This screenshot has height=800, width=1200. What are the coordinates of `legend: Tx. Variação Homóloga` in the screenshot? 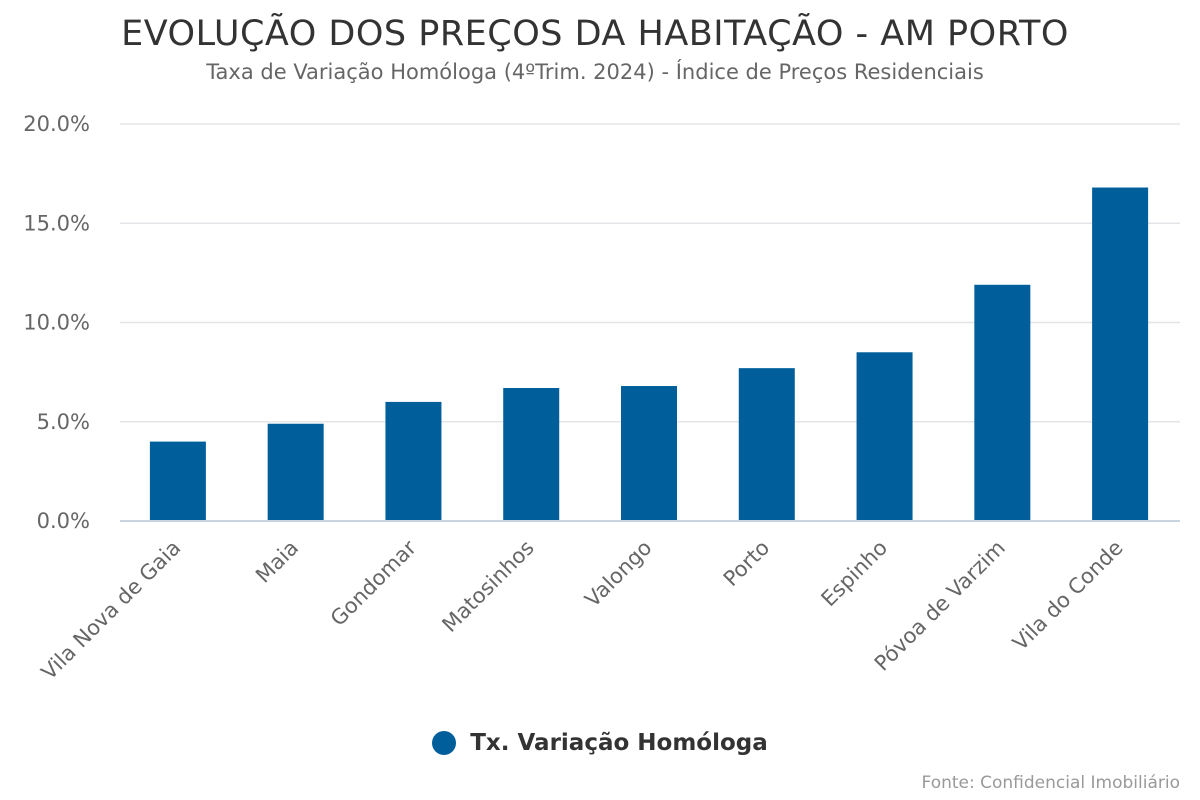 It's located at (600, 743).